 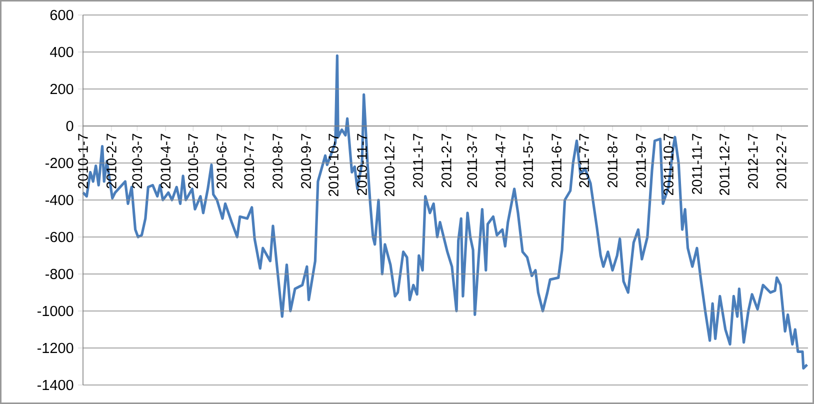 I want to click on y-tick-label: 400, so click(x=62, y=52).